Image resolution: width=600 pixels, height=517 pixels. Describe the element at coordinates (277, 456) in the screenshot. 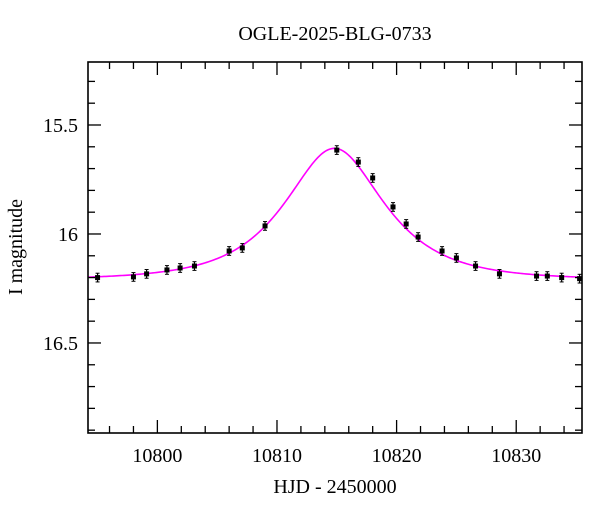

I see `x-tick-label: 10810` at that location.